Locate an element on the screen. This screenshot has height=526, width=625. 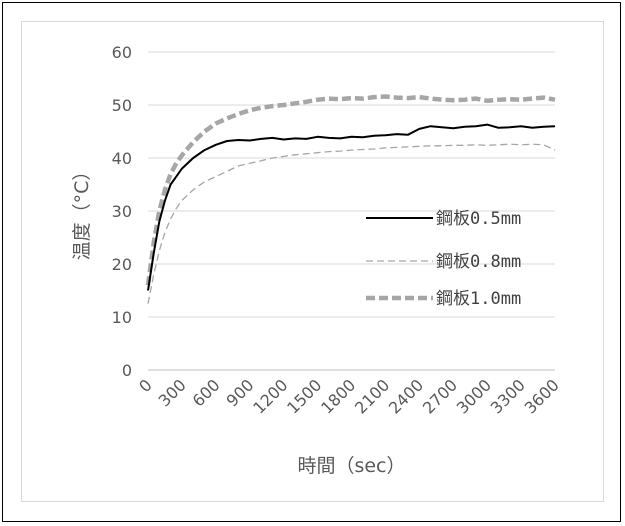
y-tick-label: 10 is located at coordinates (122, 317).